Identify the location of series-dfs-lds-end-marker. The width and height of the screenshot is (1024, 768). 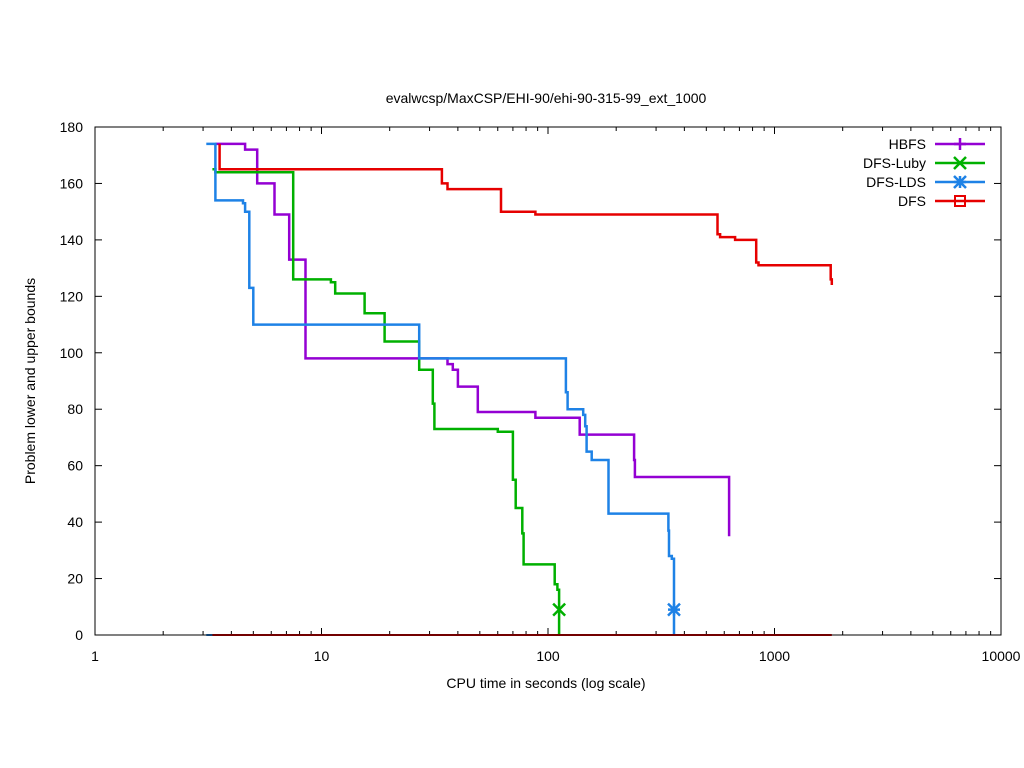
(674, 609).